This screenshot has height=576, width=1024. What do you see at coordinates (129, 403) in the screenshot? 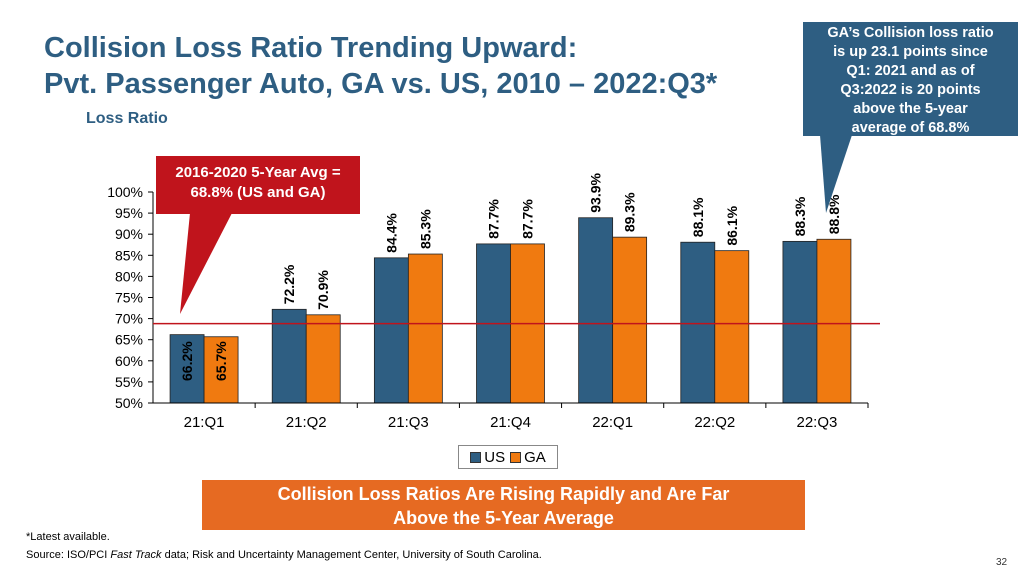
I see `y-tick-label: 50%` at bounding box center [129, 403].